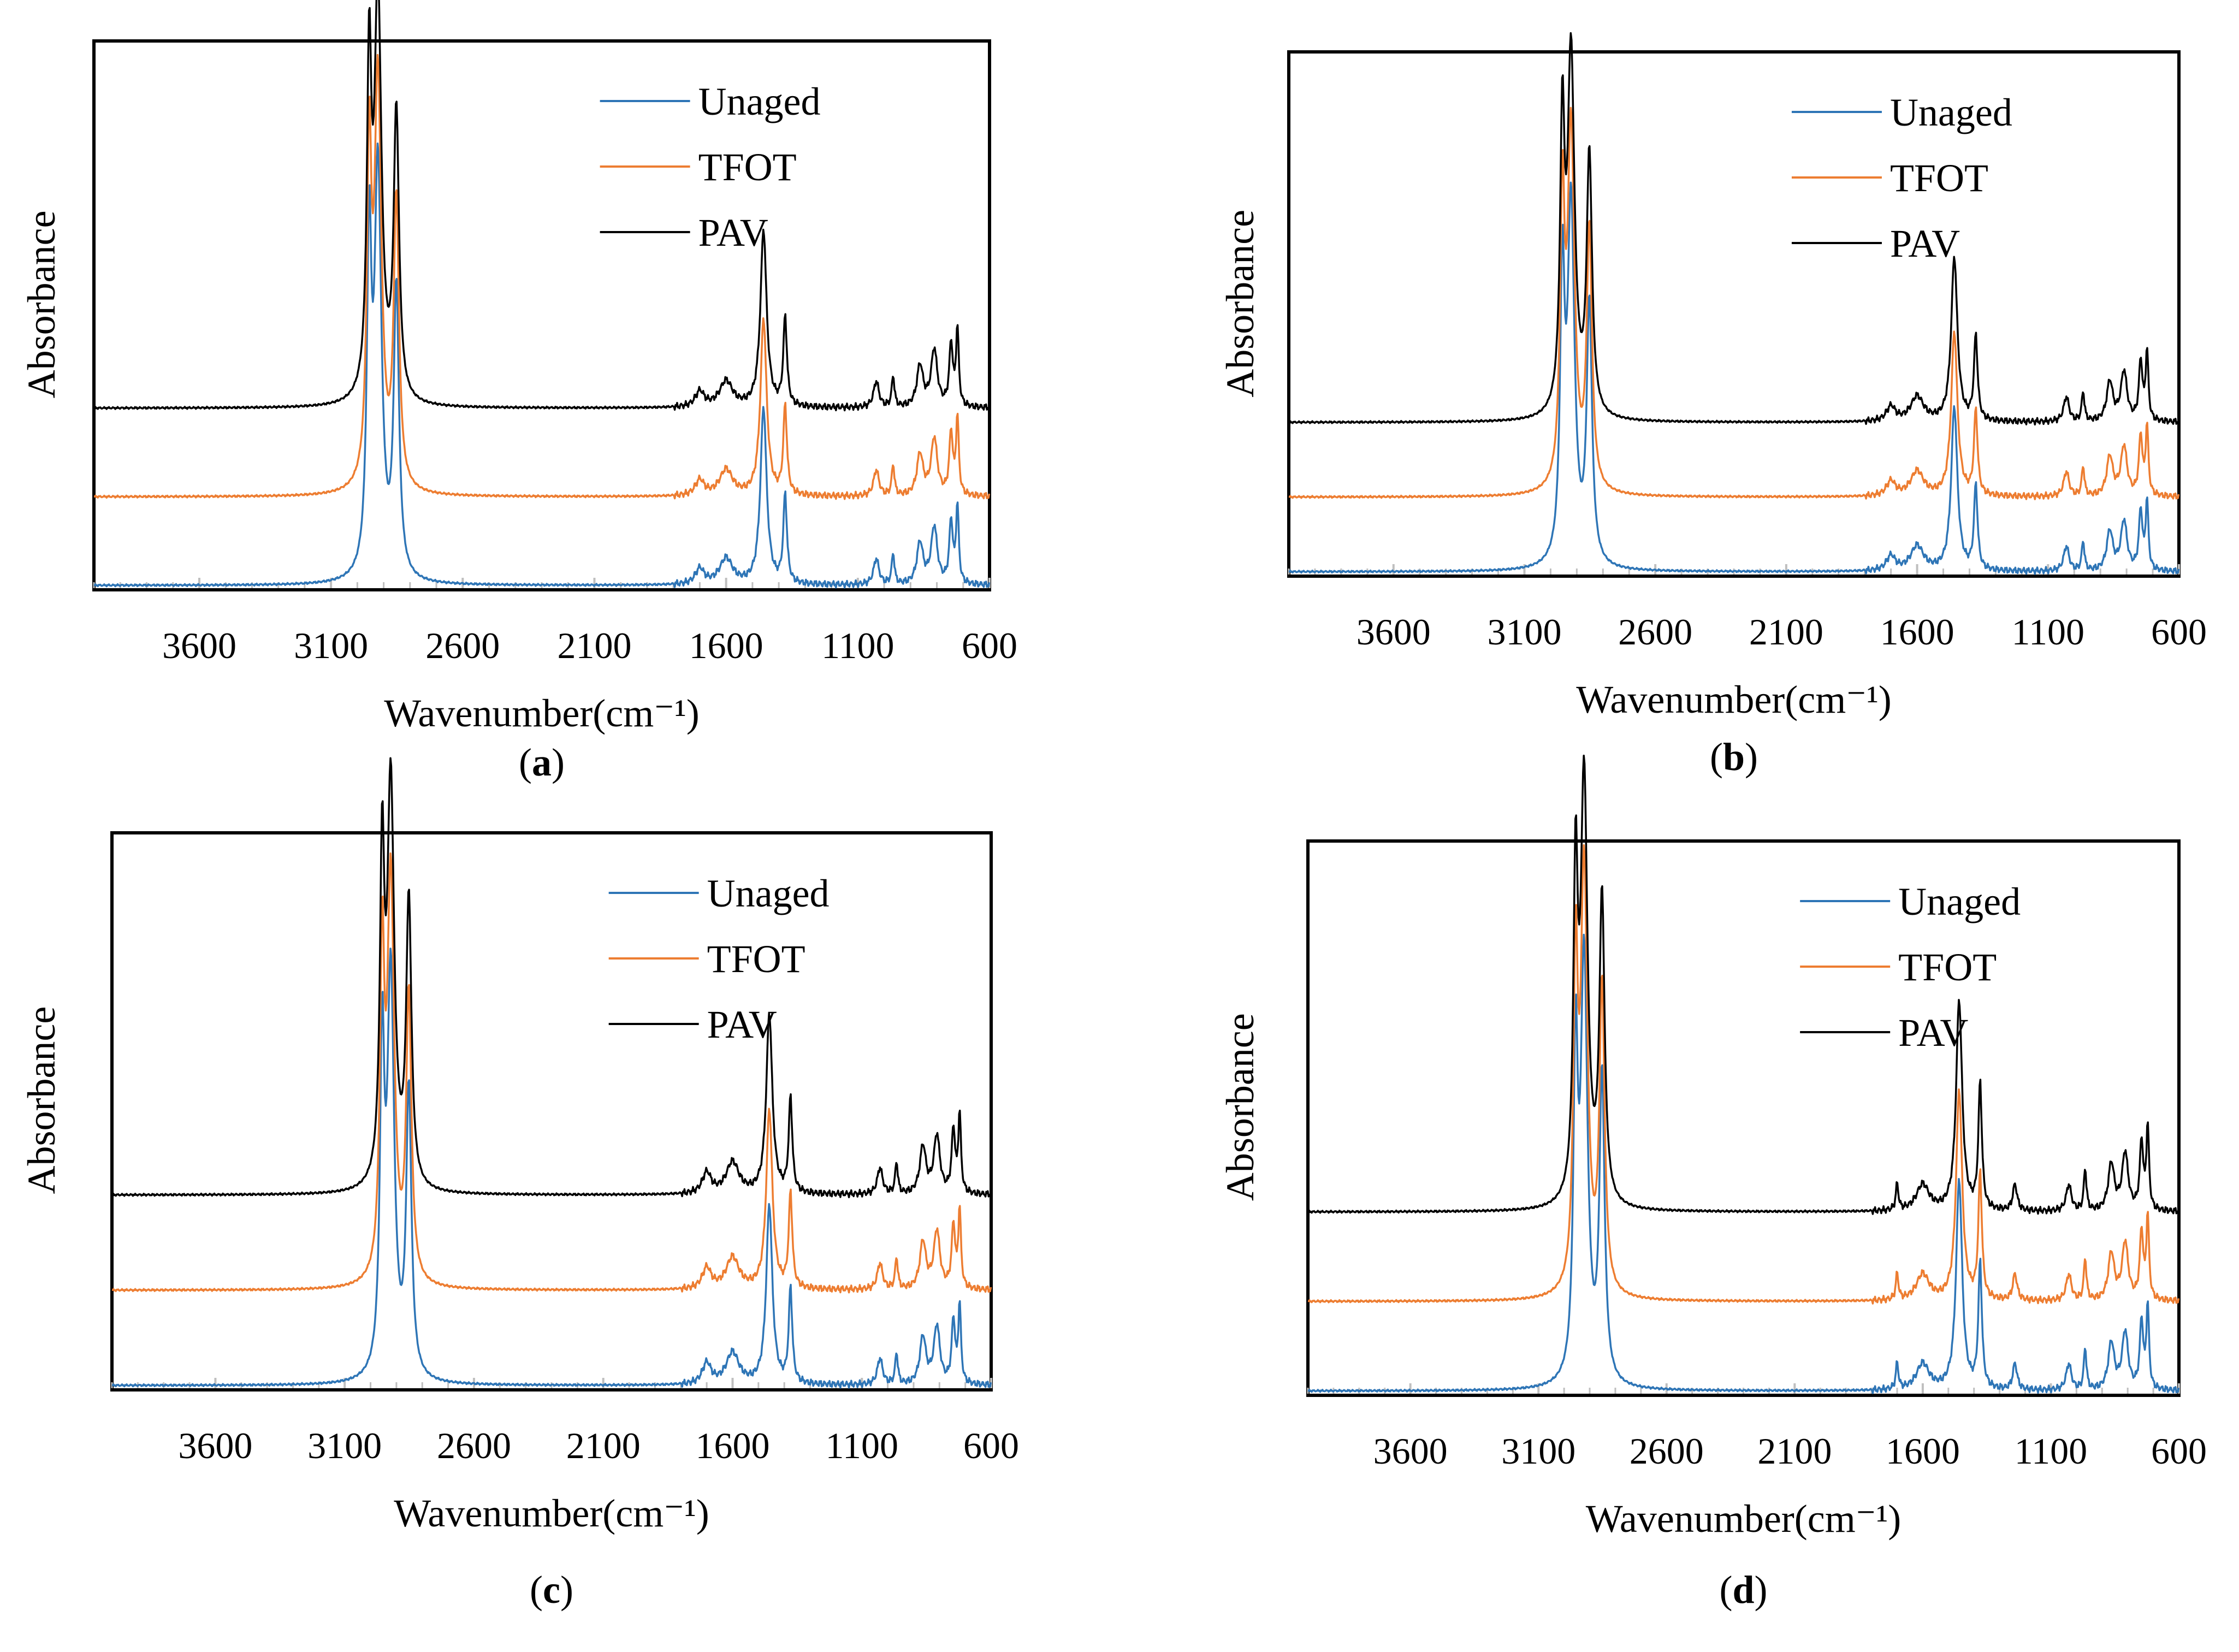 This screenshot has height=1652, width=2239. I want to click on panel-caption: (c), so click(552, 1590).